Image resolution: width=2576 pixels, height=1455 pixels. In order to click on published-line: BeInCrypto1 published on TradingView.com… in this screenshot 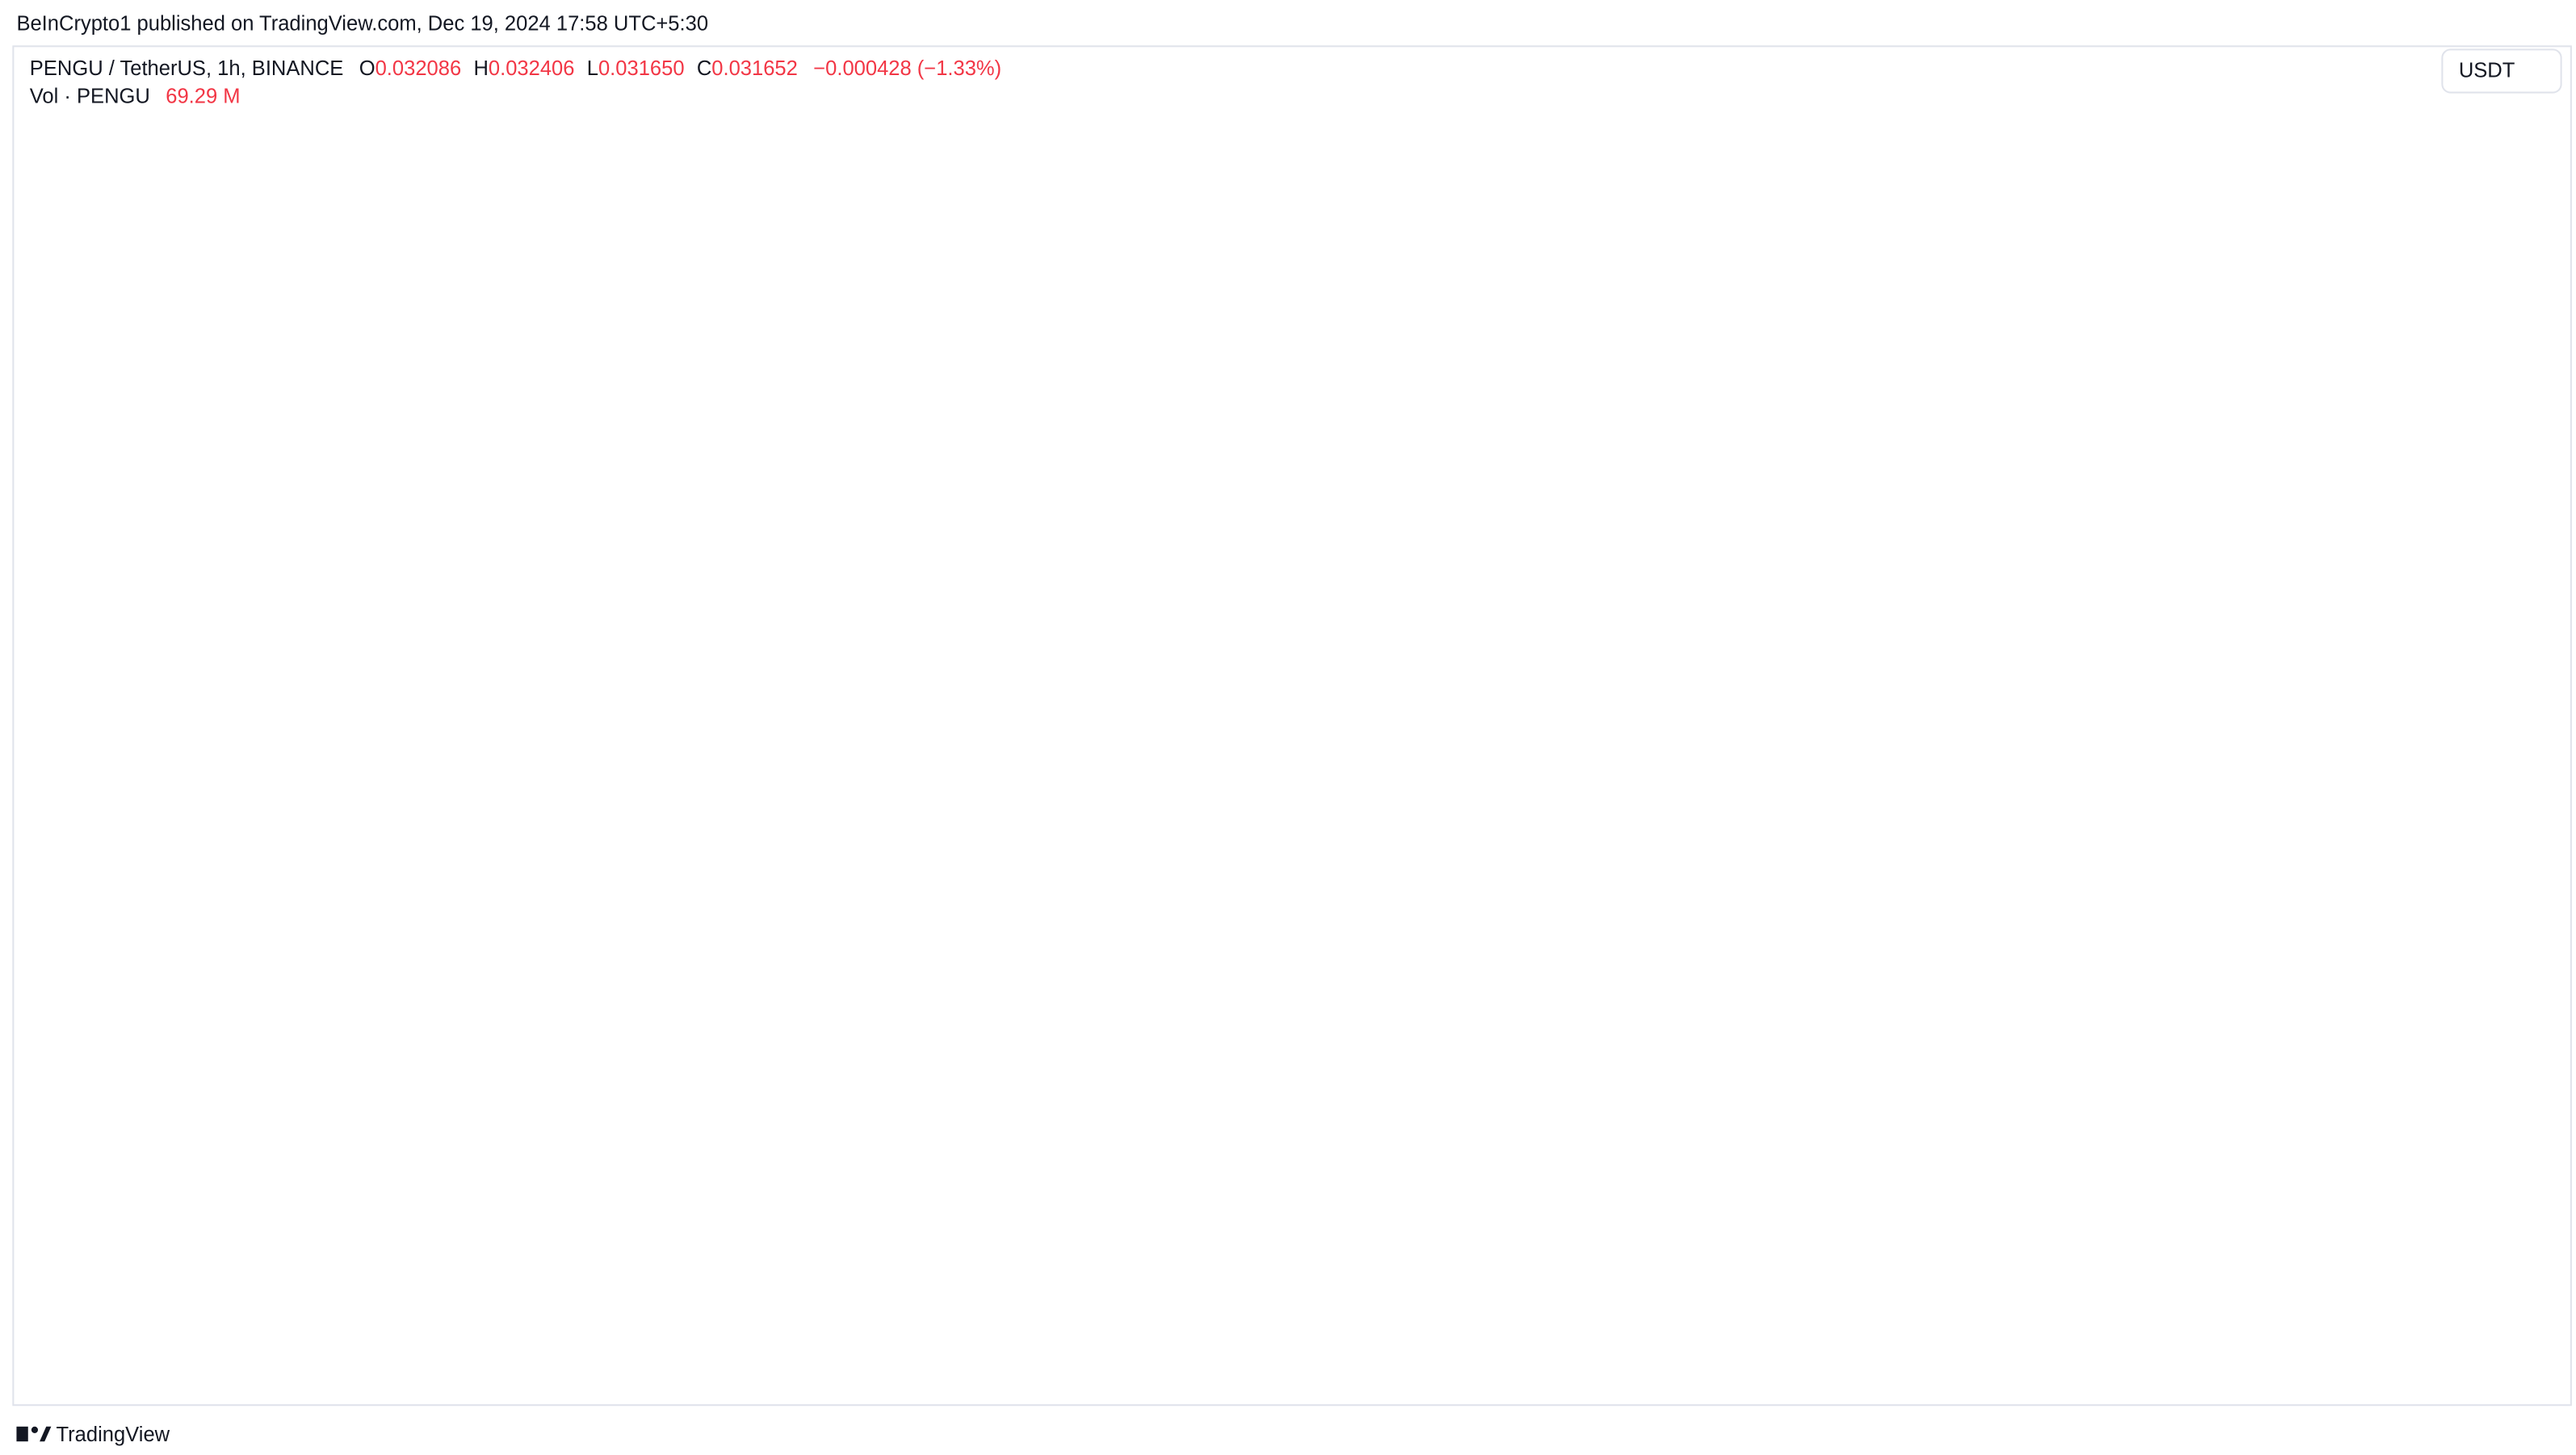, I will do `click(362, 23)`.